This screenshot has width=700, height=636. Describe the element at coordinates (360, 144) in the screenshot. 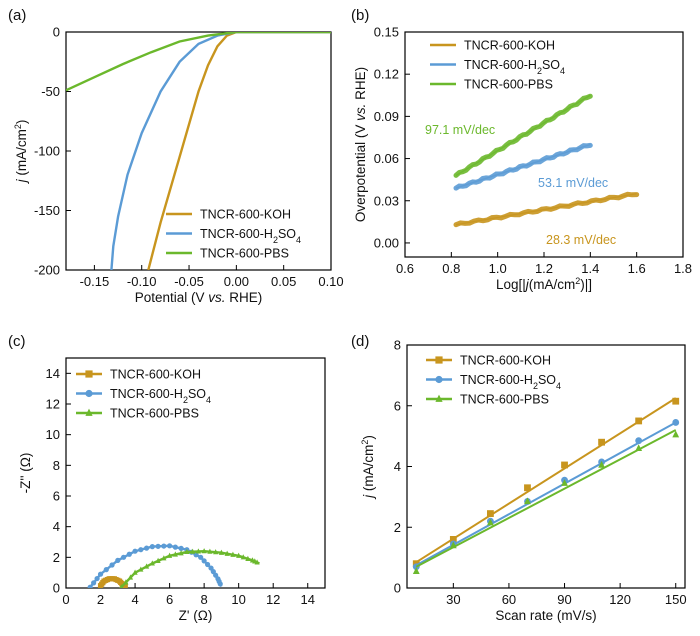

I see `y-axis-label: Overpotential (V vs. RHE)` at that location.